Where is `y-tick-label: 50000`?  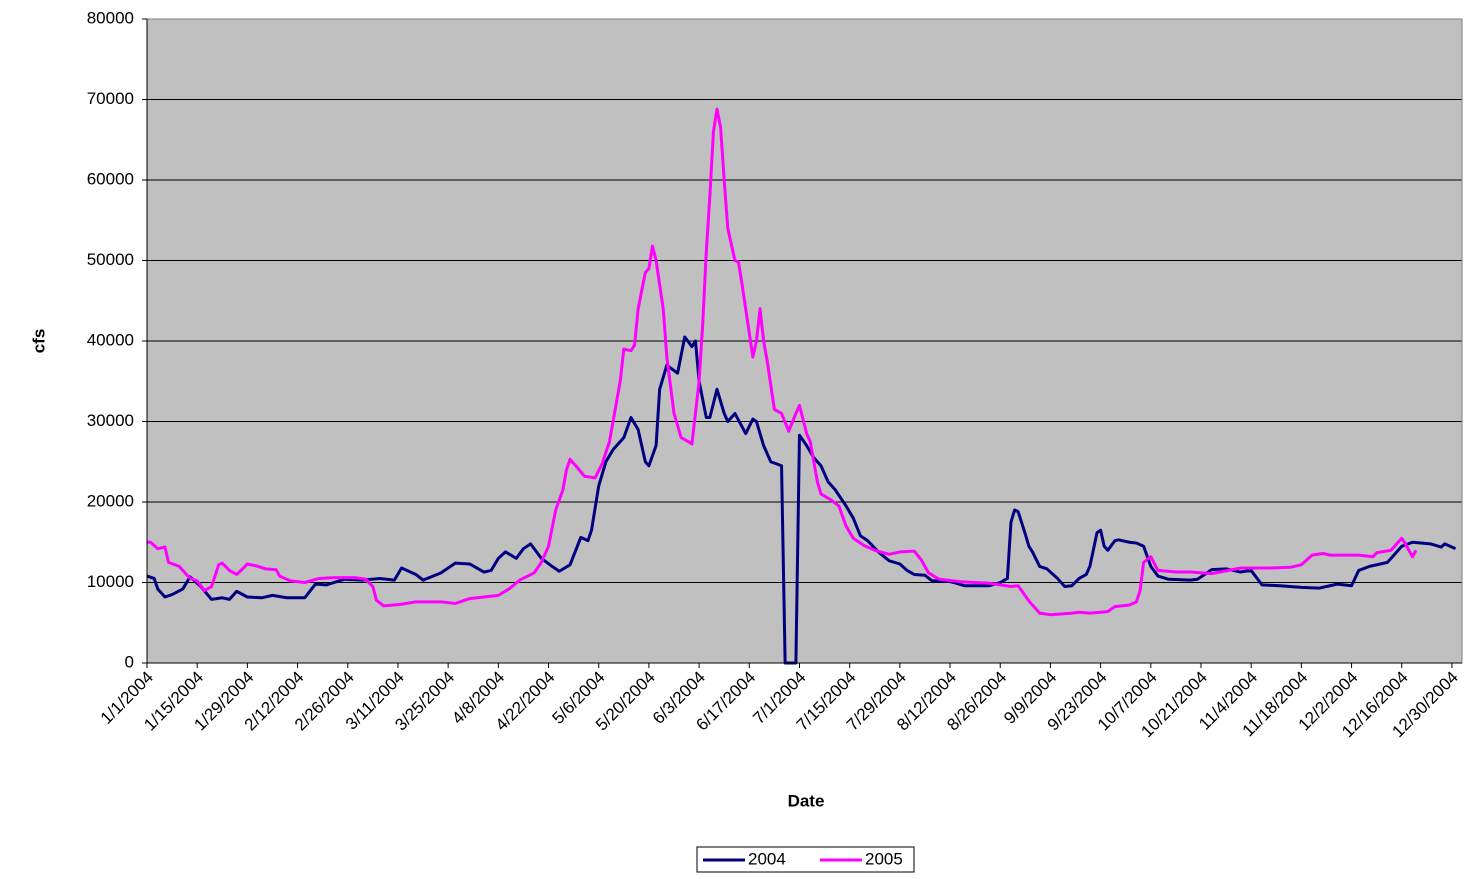 y-tick-label: 50000 is located at coordinates (110, 259).